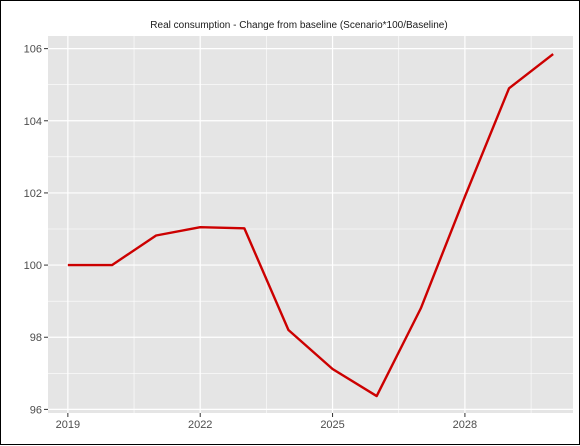  I want to click on y-tick-label: 96, so click(36, 410).